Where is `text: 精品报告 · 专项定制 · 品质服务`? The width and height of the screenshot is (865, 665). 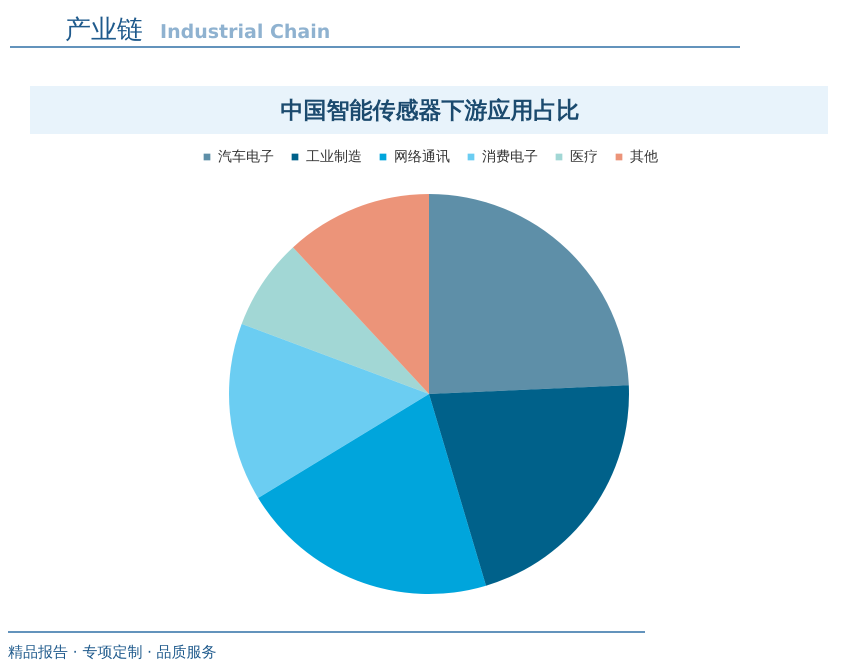
text: 精品报告 · 专项定制 · 品质服务 is located at coordinates (112, 652).